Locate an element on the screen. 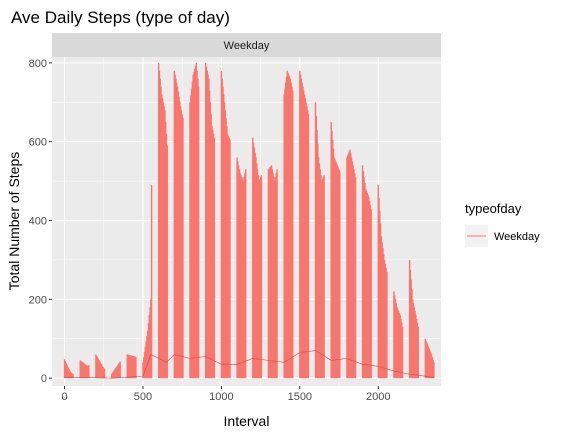 The width and height of the screenshot is (561, 434). y-tick-label: 800 is located at coordinates (38, 64).